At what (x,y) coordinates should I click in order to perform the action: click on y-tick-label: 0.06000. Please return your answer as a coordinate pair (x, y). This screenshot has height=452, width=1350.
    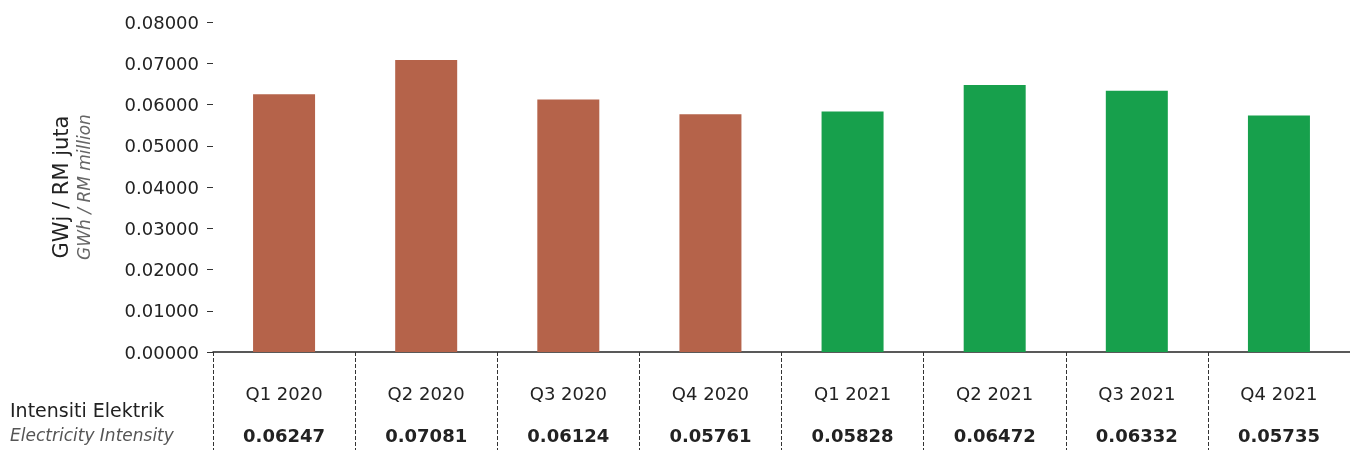
    Looking at the image, I should click on (161, 104).